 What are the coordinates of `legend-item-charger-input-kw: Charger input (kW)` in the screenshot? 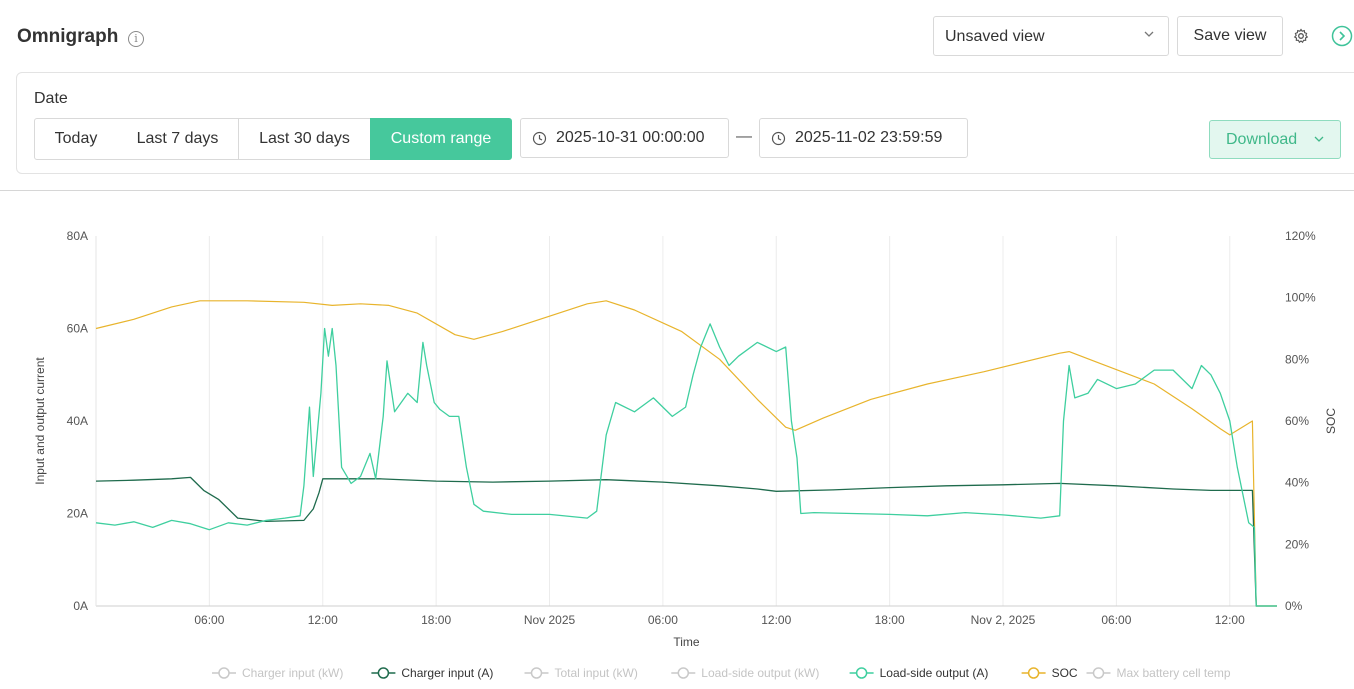 It's located at (292, 673).